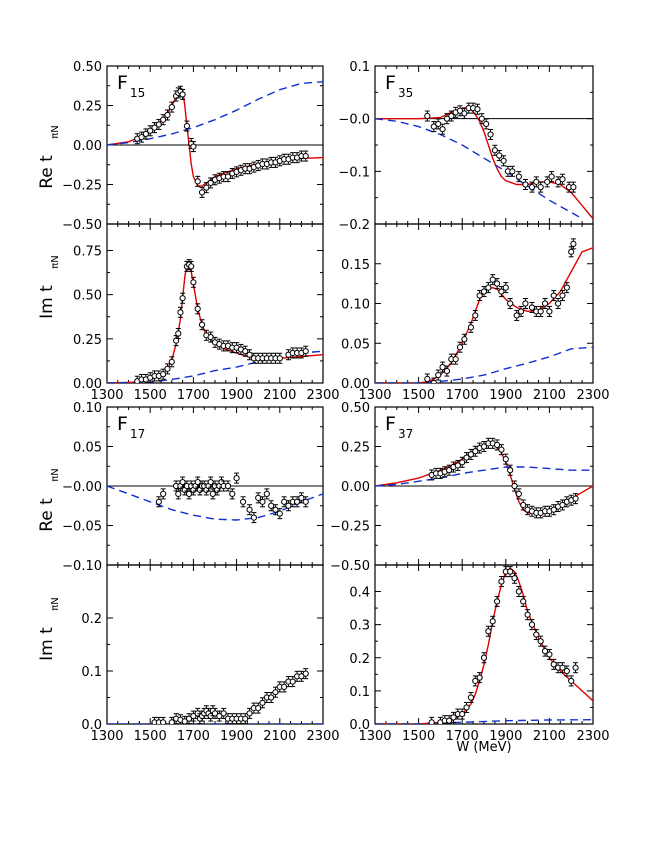 This screenshot has width=654, height=846. Describe the element at coordinates (49, 500) in the screenshot. I see `ylabel-re-bottom-left: Re t πN` at that location.